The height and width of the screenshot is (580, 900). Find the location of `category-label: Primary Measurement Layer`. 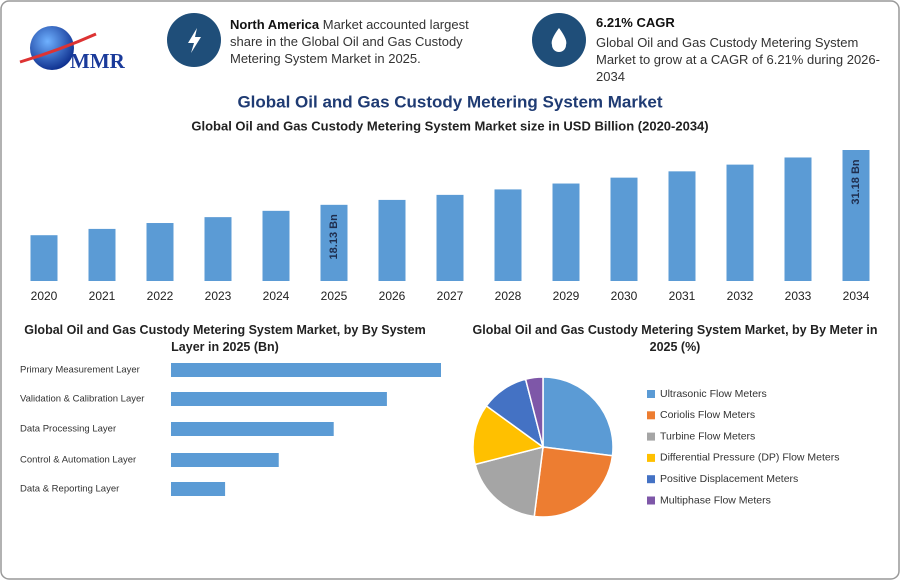

category-label: Primary Measurement Layer is located at coordinates (80, 370).